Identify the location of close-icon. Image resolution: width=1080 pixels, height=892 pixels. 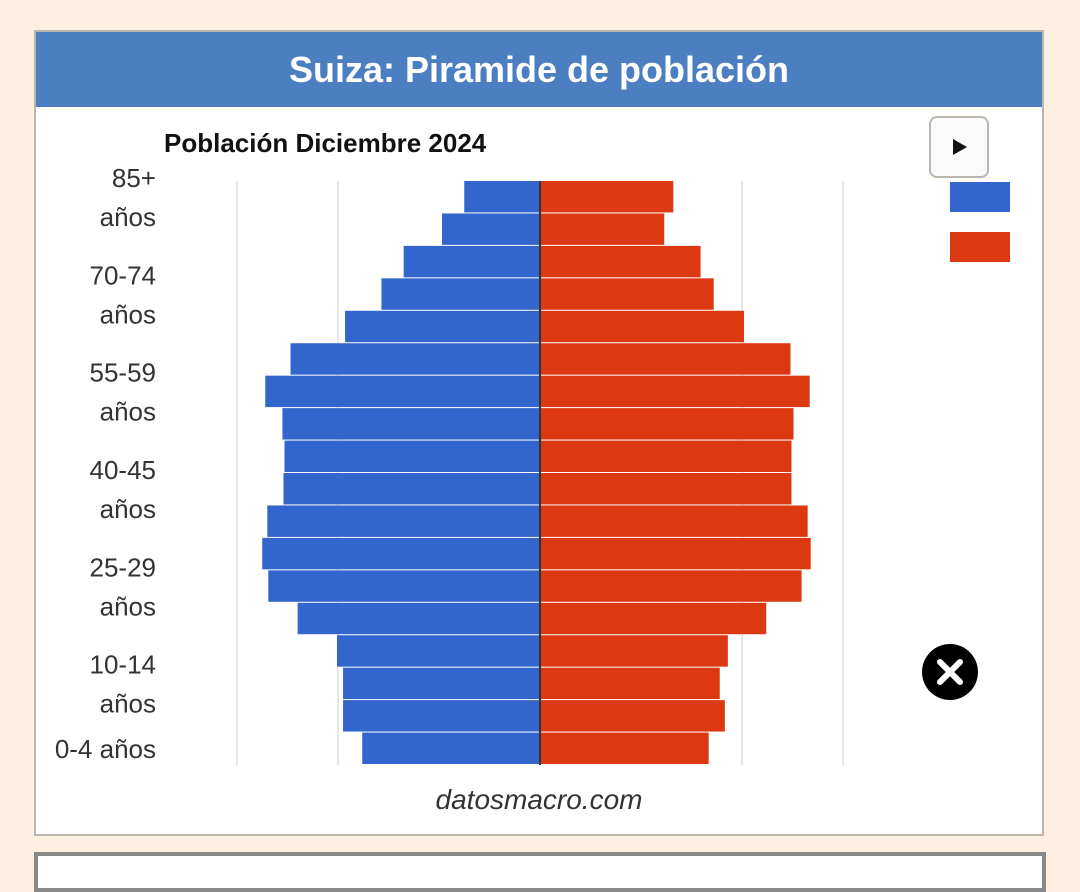
(950, 672).